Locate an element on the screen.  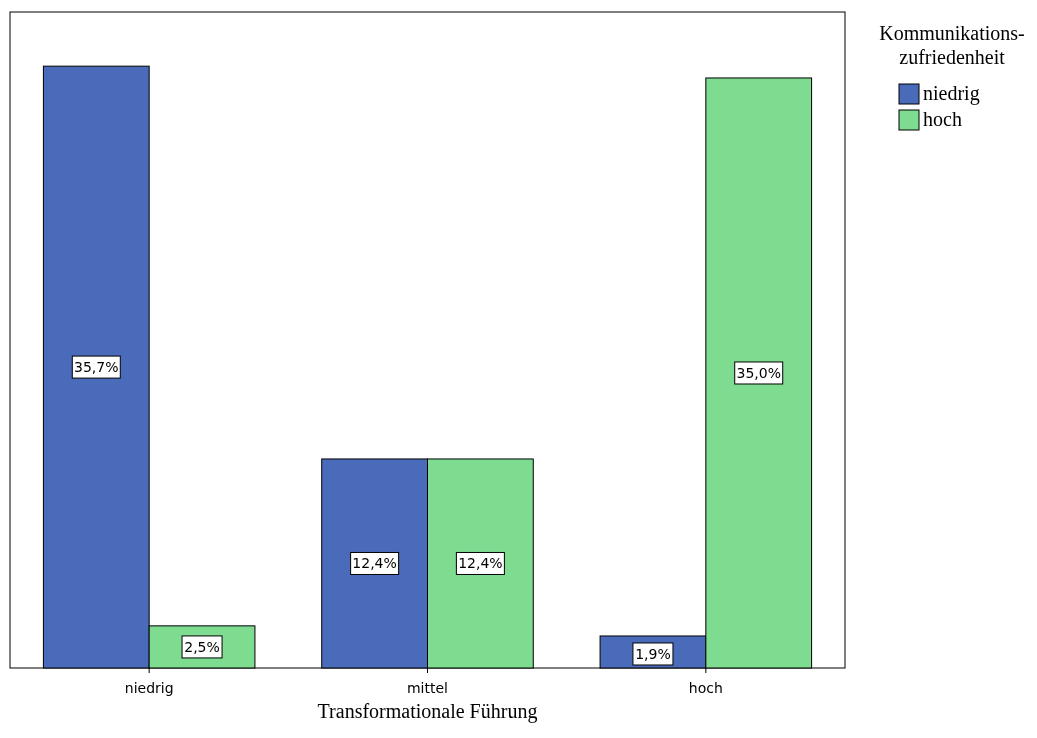
x-axis-title: Transformationale Führung is located at coordinates (427, 711).